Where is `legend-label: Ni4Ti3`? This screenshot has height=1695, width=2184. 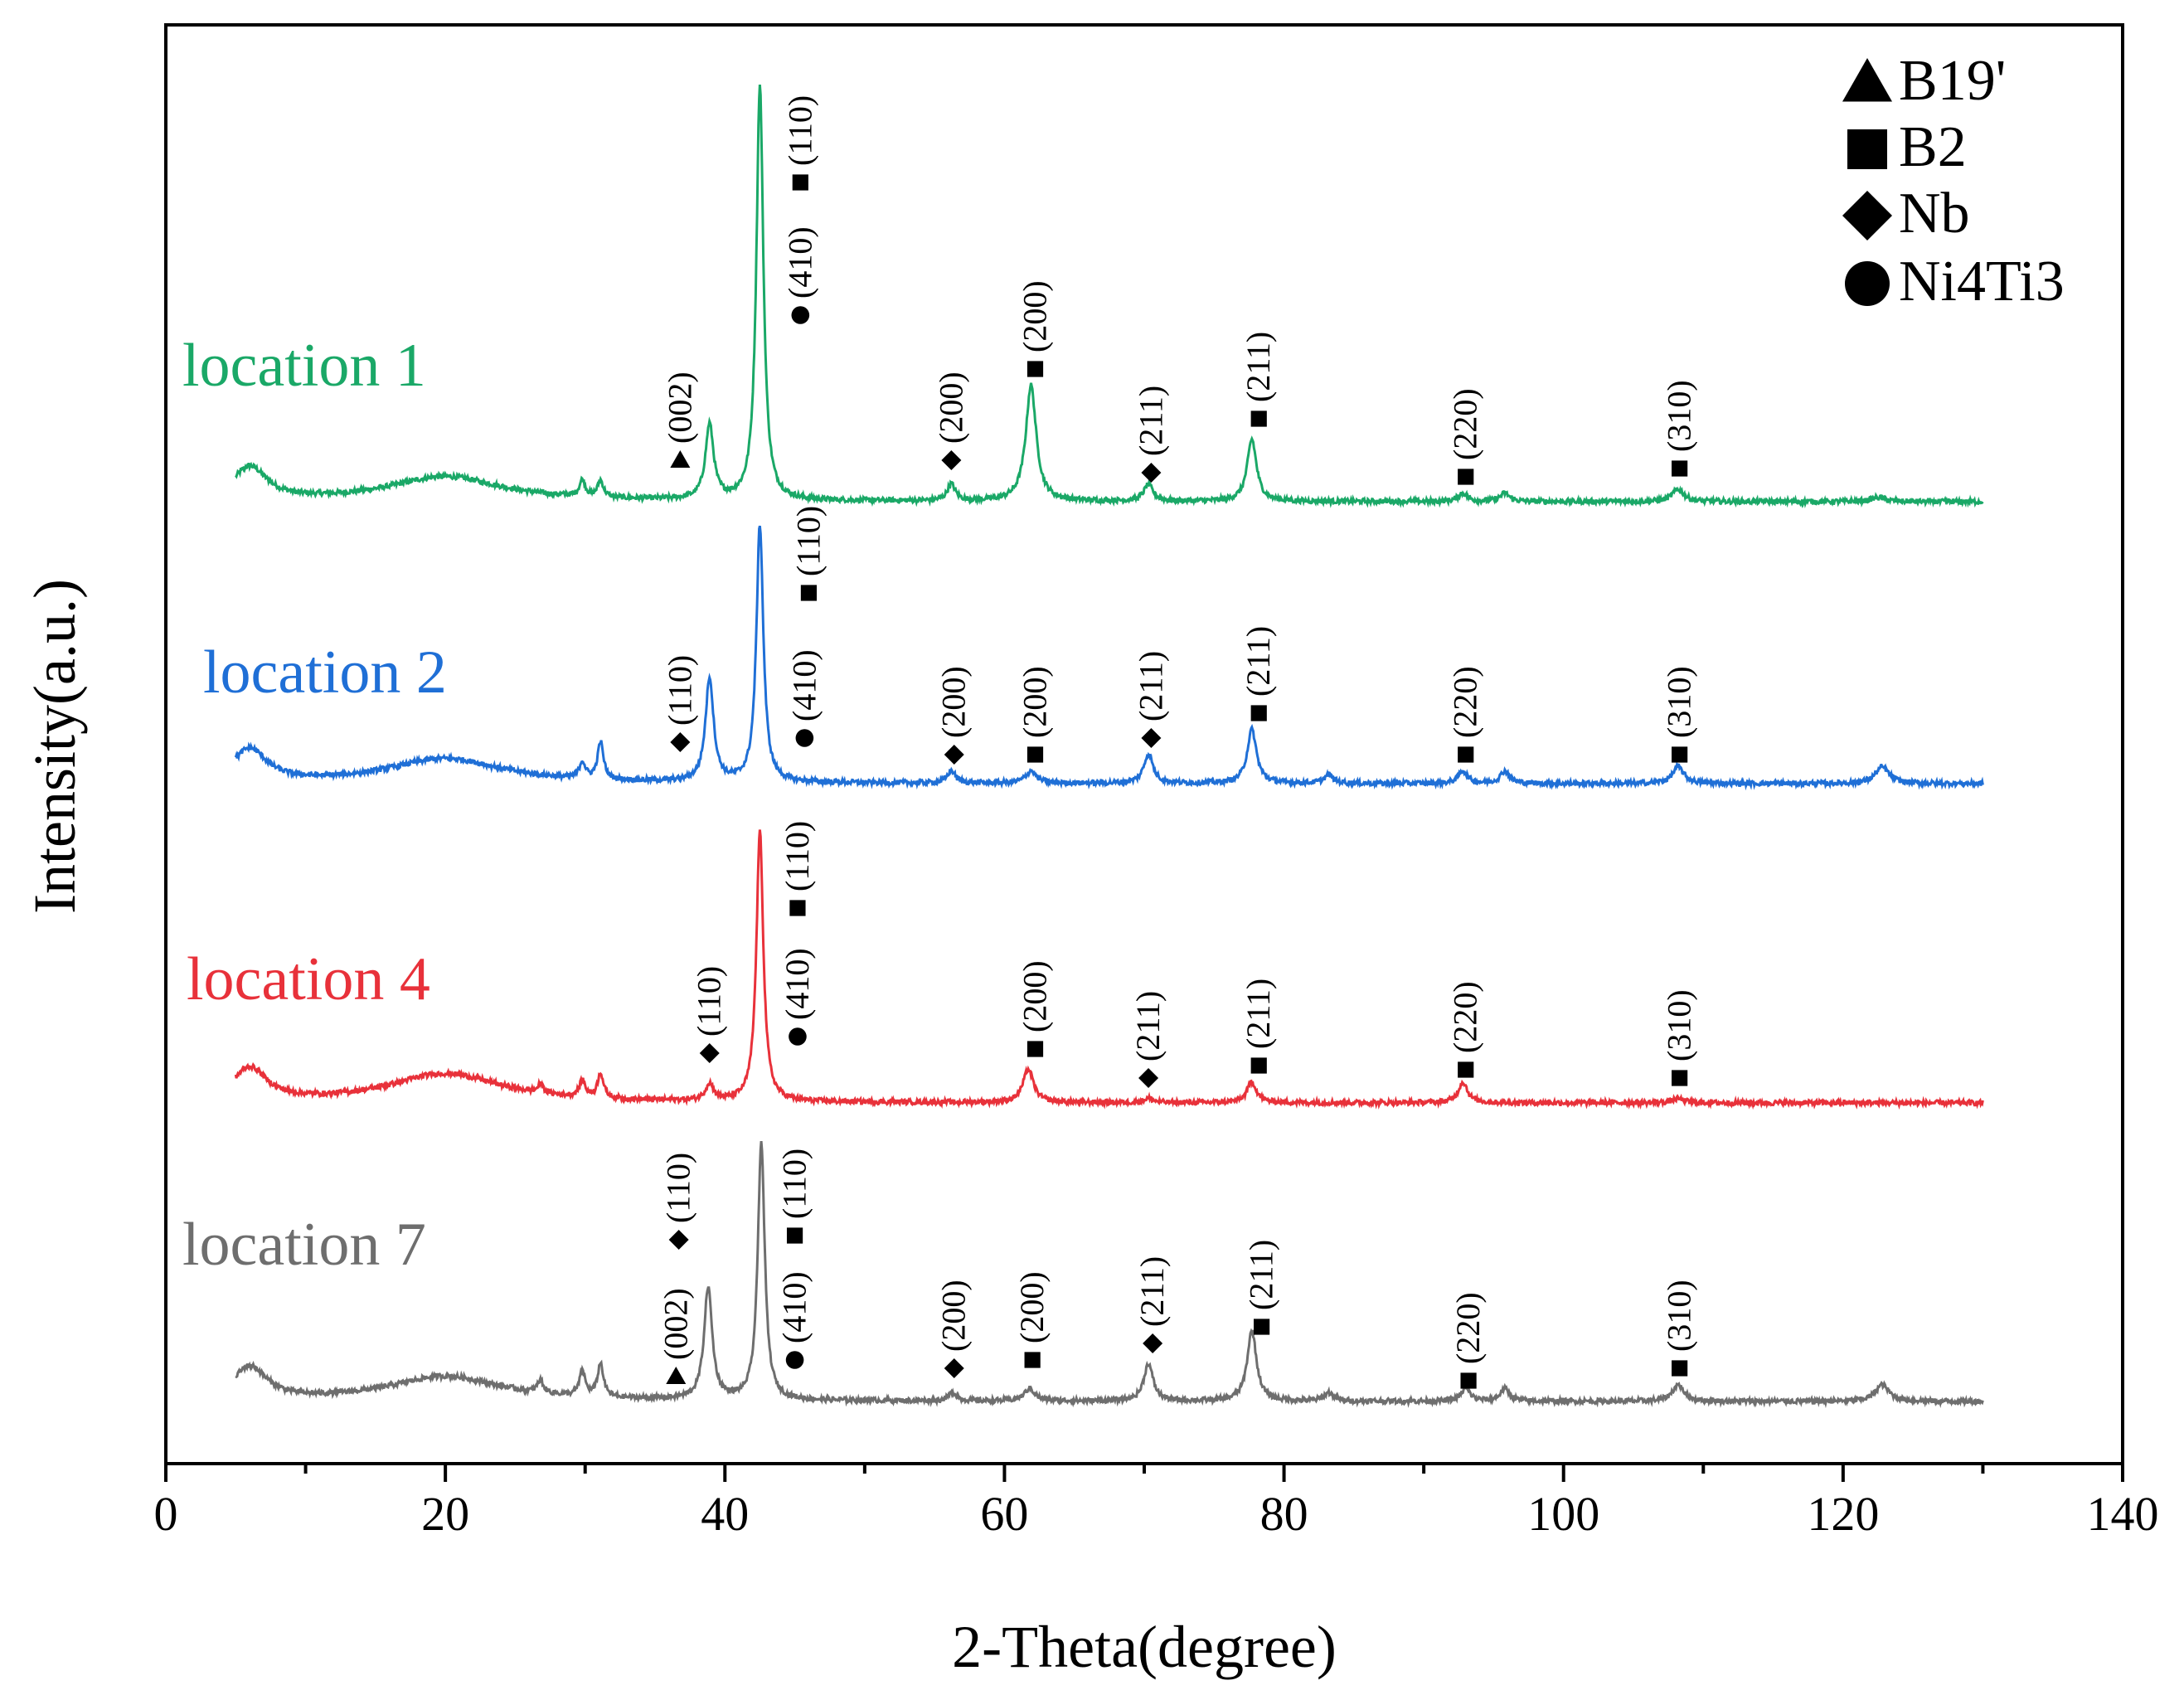
legend-label: Ni4Ti3 is located at coordinates (1982, 281).